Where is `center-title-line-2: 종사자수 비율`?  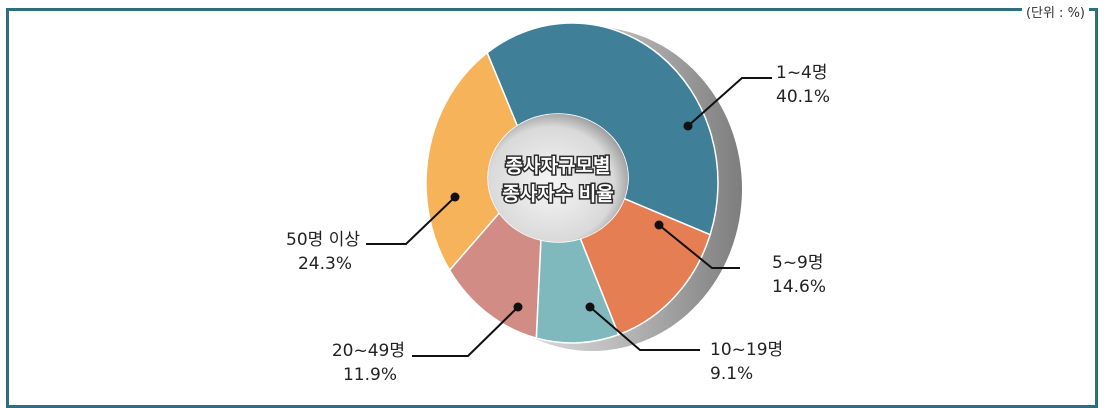 center-title-line-2: 종사자수 비율 is located at coordinates (558, 194).